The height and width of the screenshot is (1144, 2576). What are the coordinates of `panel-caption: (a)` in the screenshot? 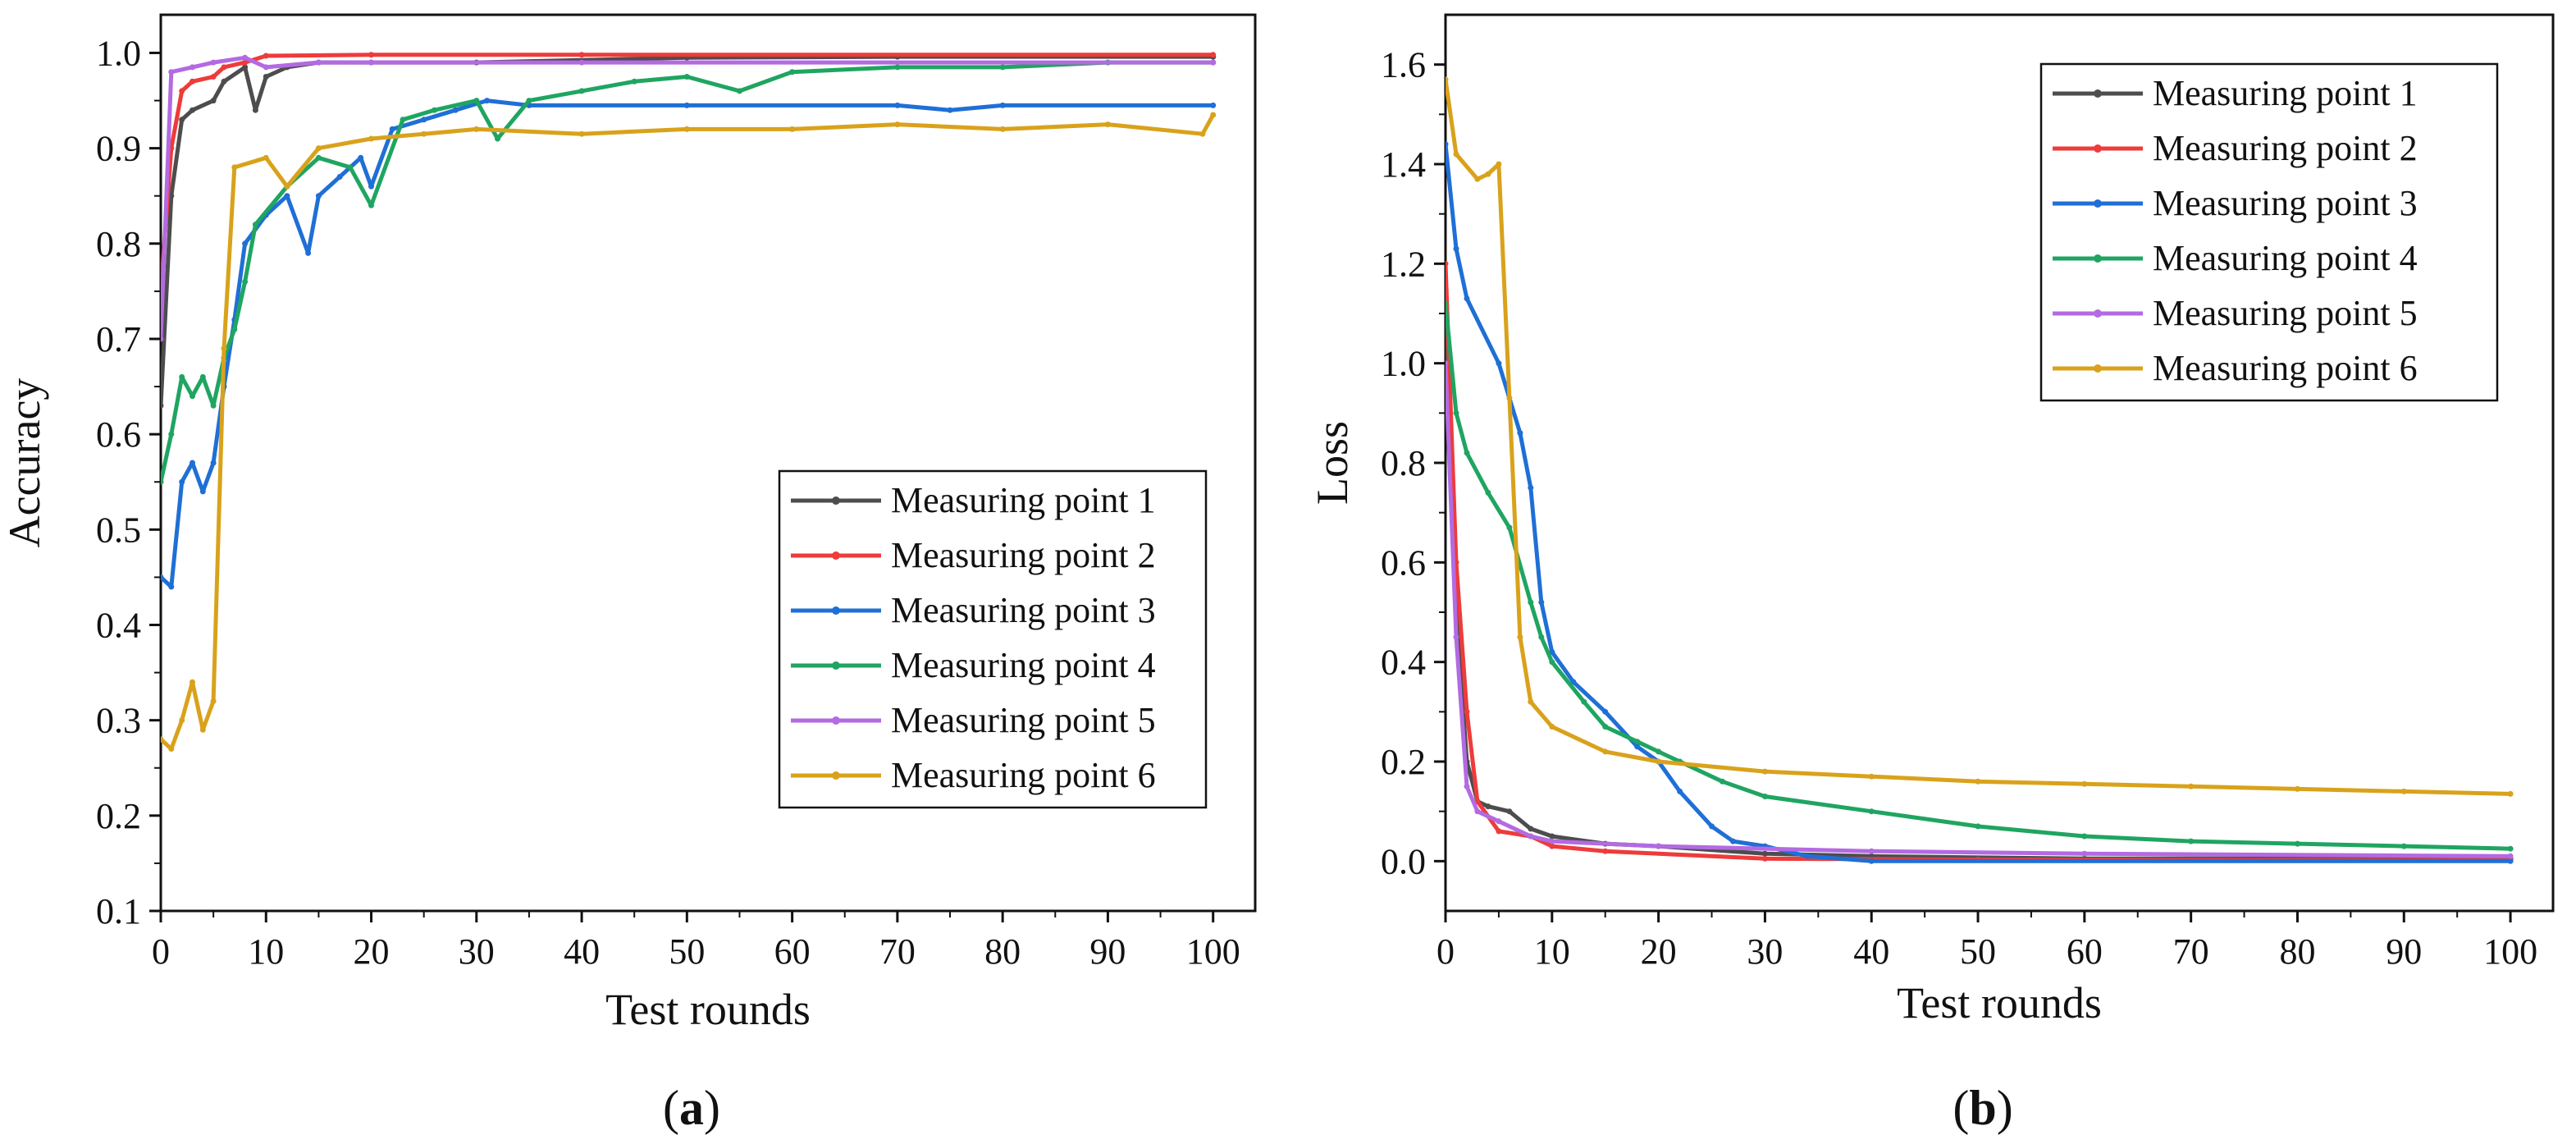 It's located at (692, 1108).